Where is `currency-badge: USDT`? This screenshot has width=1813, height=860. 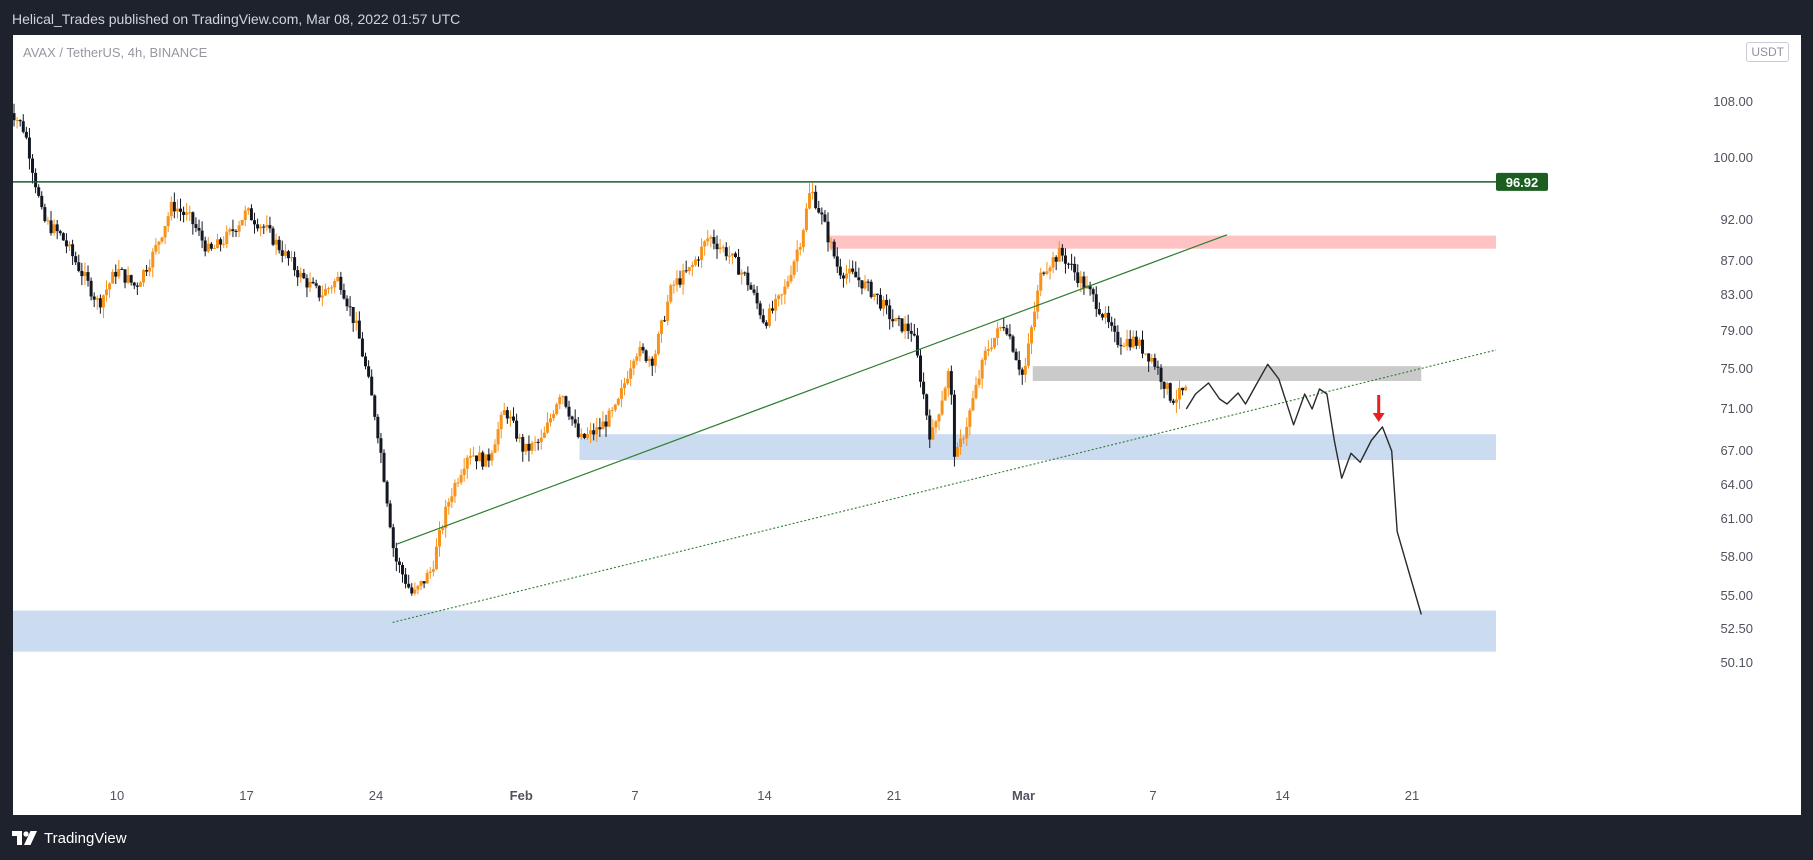
currency-badge: USDT is located at coordinates (1767, 52).